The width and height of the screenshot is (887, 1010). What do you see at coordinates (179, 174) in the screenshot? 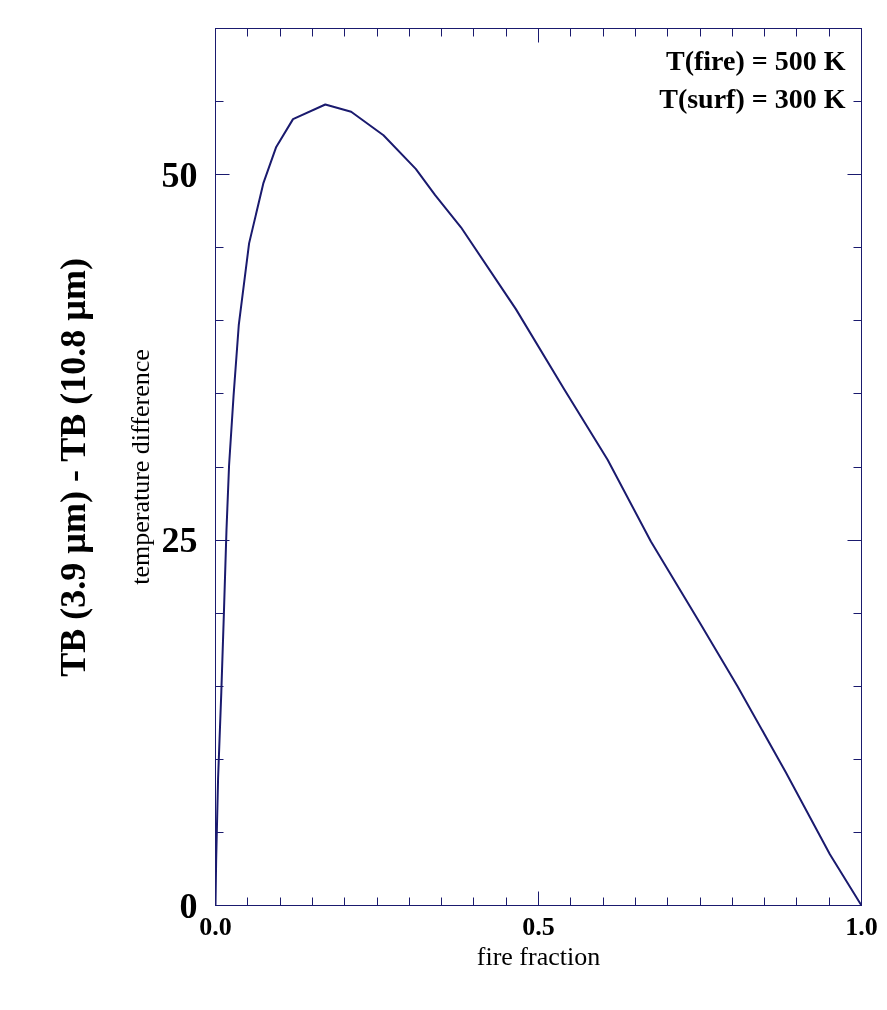
I see `y-tick-label: 50` at bounding box center [179, 174].